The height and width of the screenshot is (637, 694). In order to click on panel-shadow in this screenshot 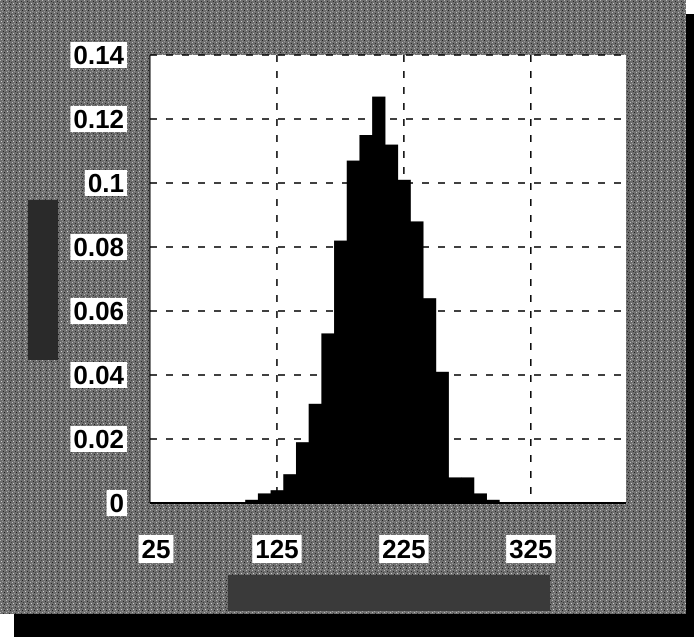, I will do `click(354, 624)`.